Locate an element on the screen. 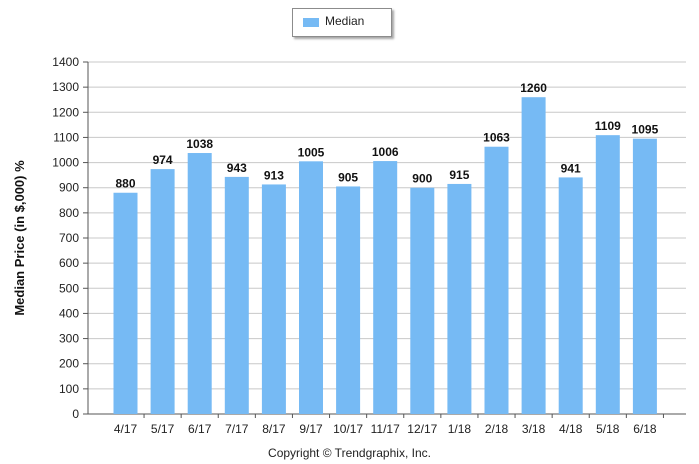 This screenshot has height=464, width=699. x-tick-label: 2/18 is located at coordinates (497, 429).